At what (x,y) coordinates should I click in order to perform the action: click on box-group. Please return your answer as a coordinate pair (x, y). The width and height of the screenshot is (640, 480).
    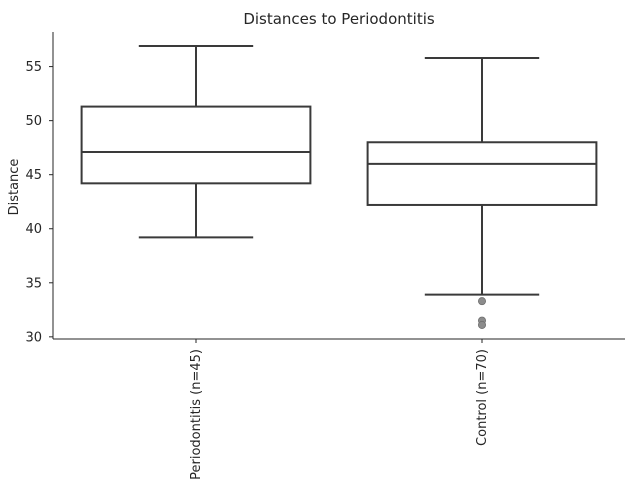
    Looking at the image, I should click on (196, 142).